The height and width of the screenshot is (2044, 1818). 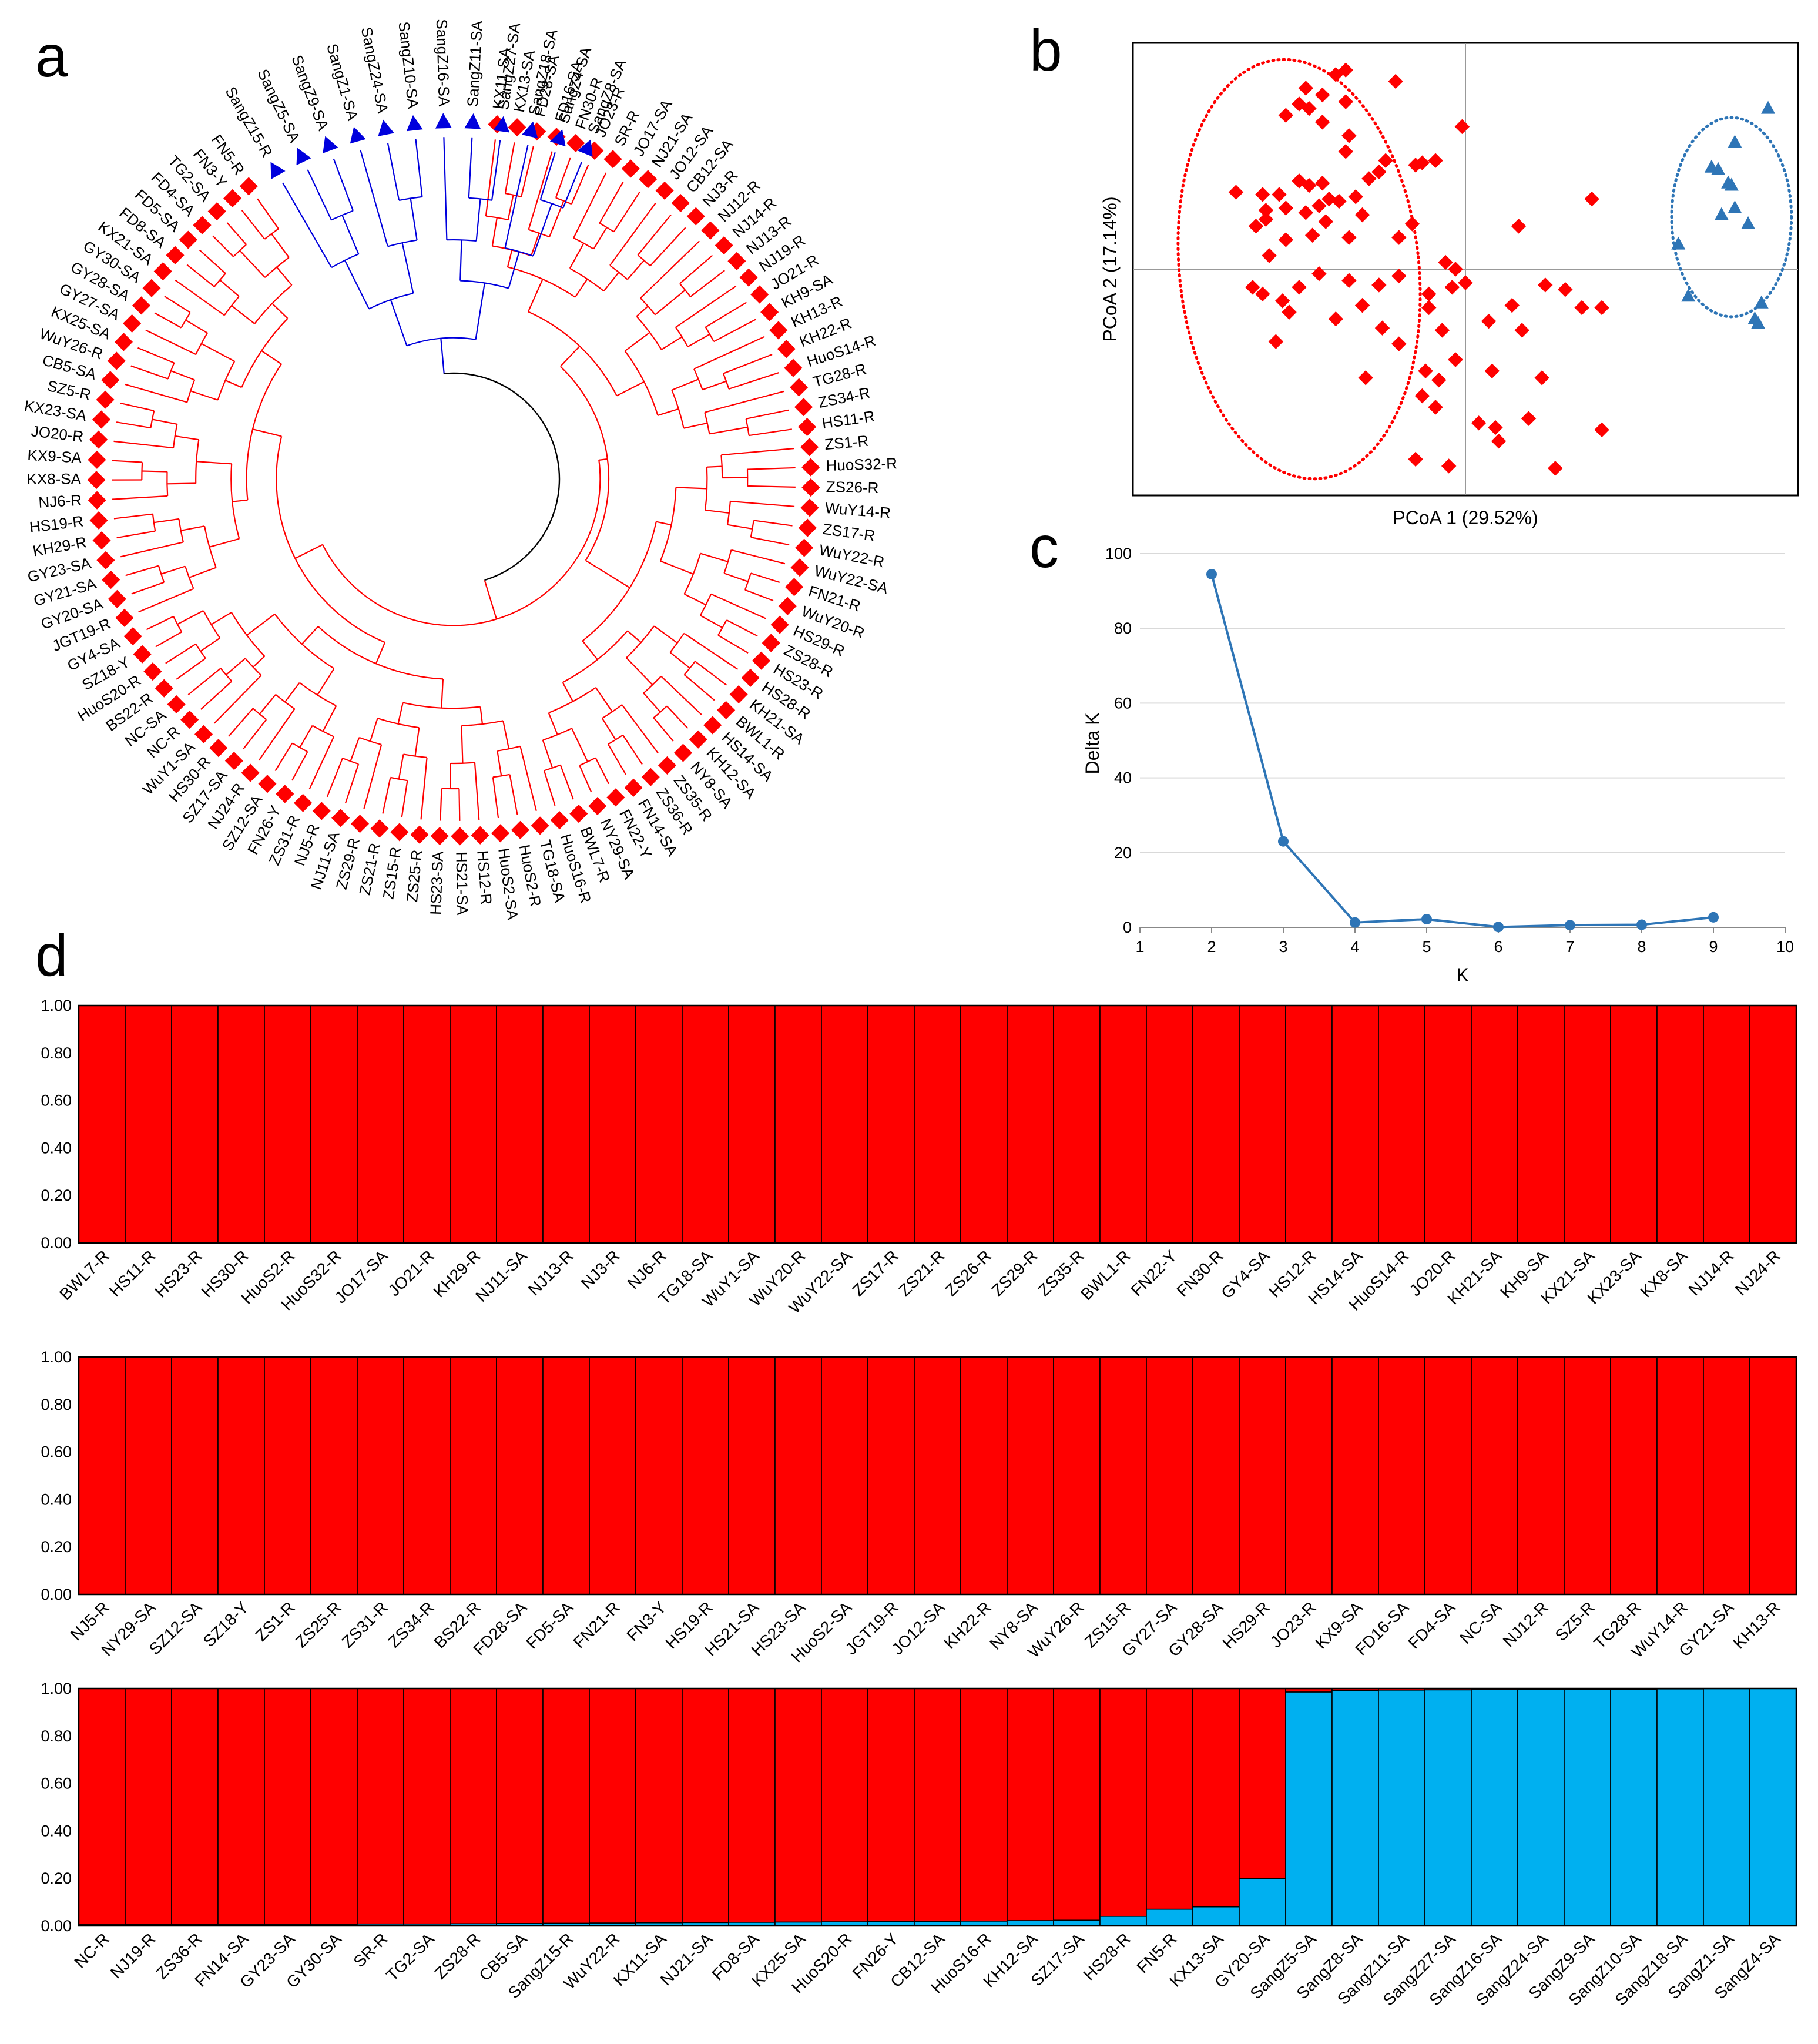 What do you see at coordinates (1427, 947) in the screenshot?
I see `deltak-x-tick: 5` at bounding box center [1427, 947].